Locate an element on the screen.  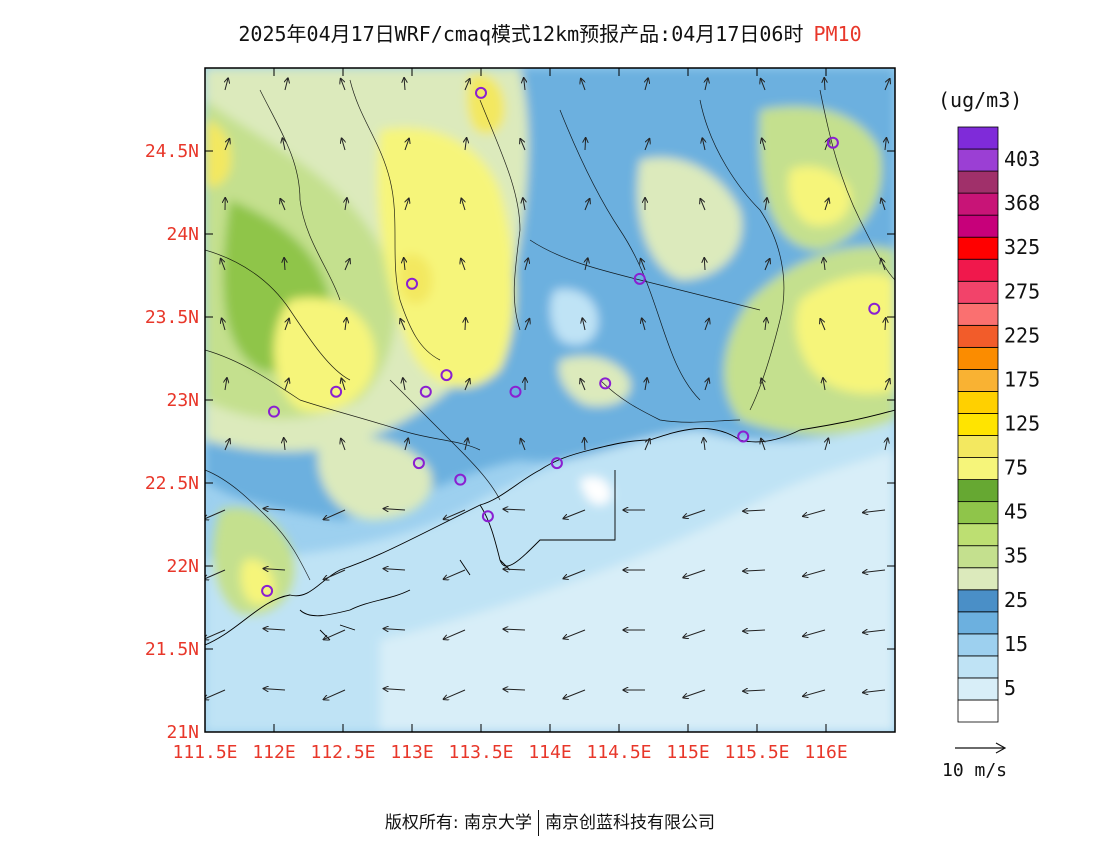
x-tick-label: 111.5E is located at coordinates (204, 752).